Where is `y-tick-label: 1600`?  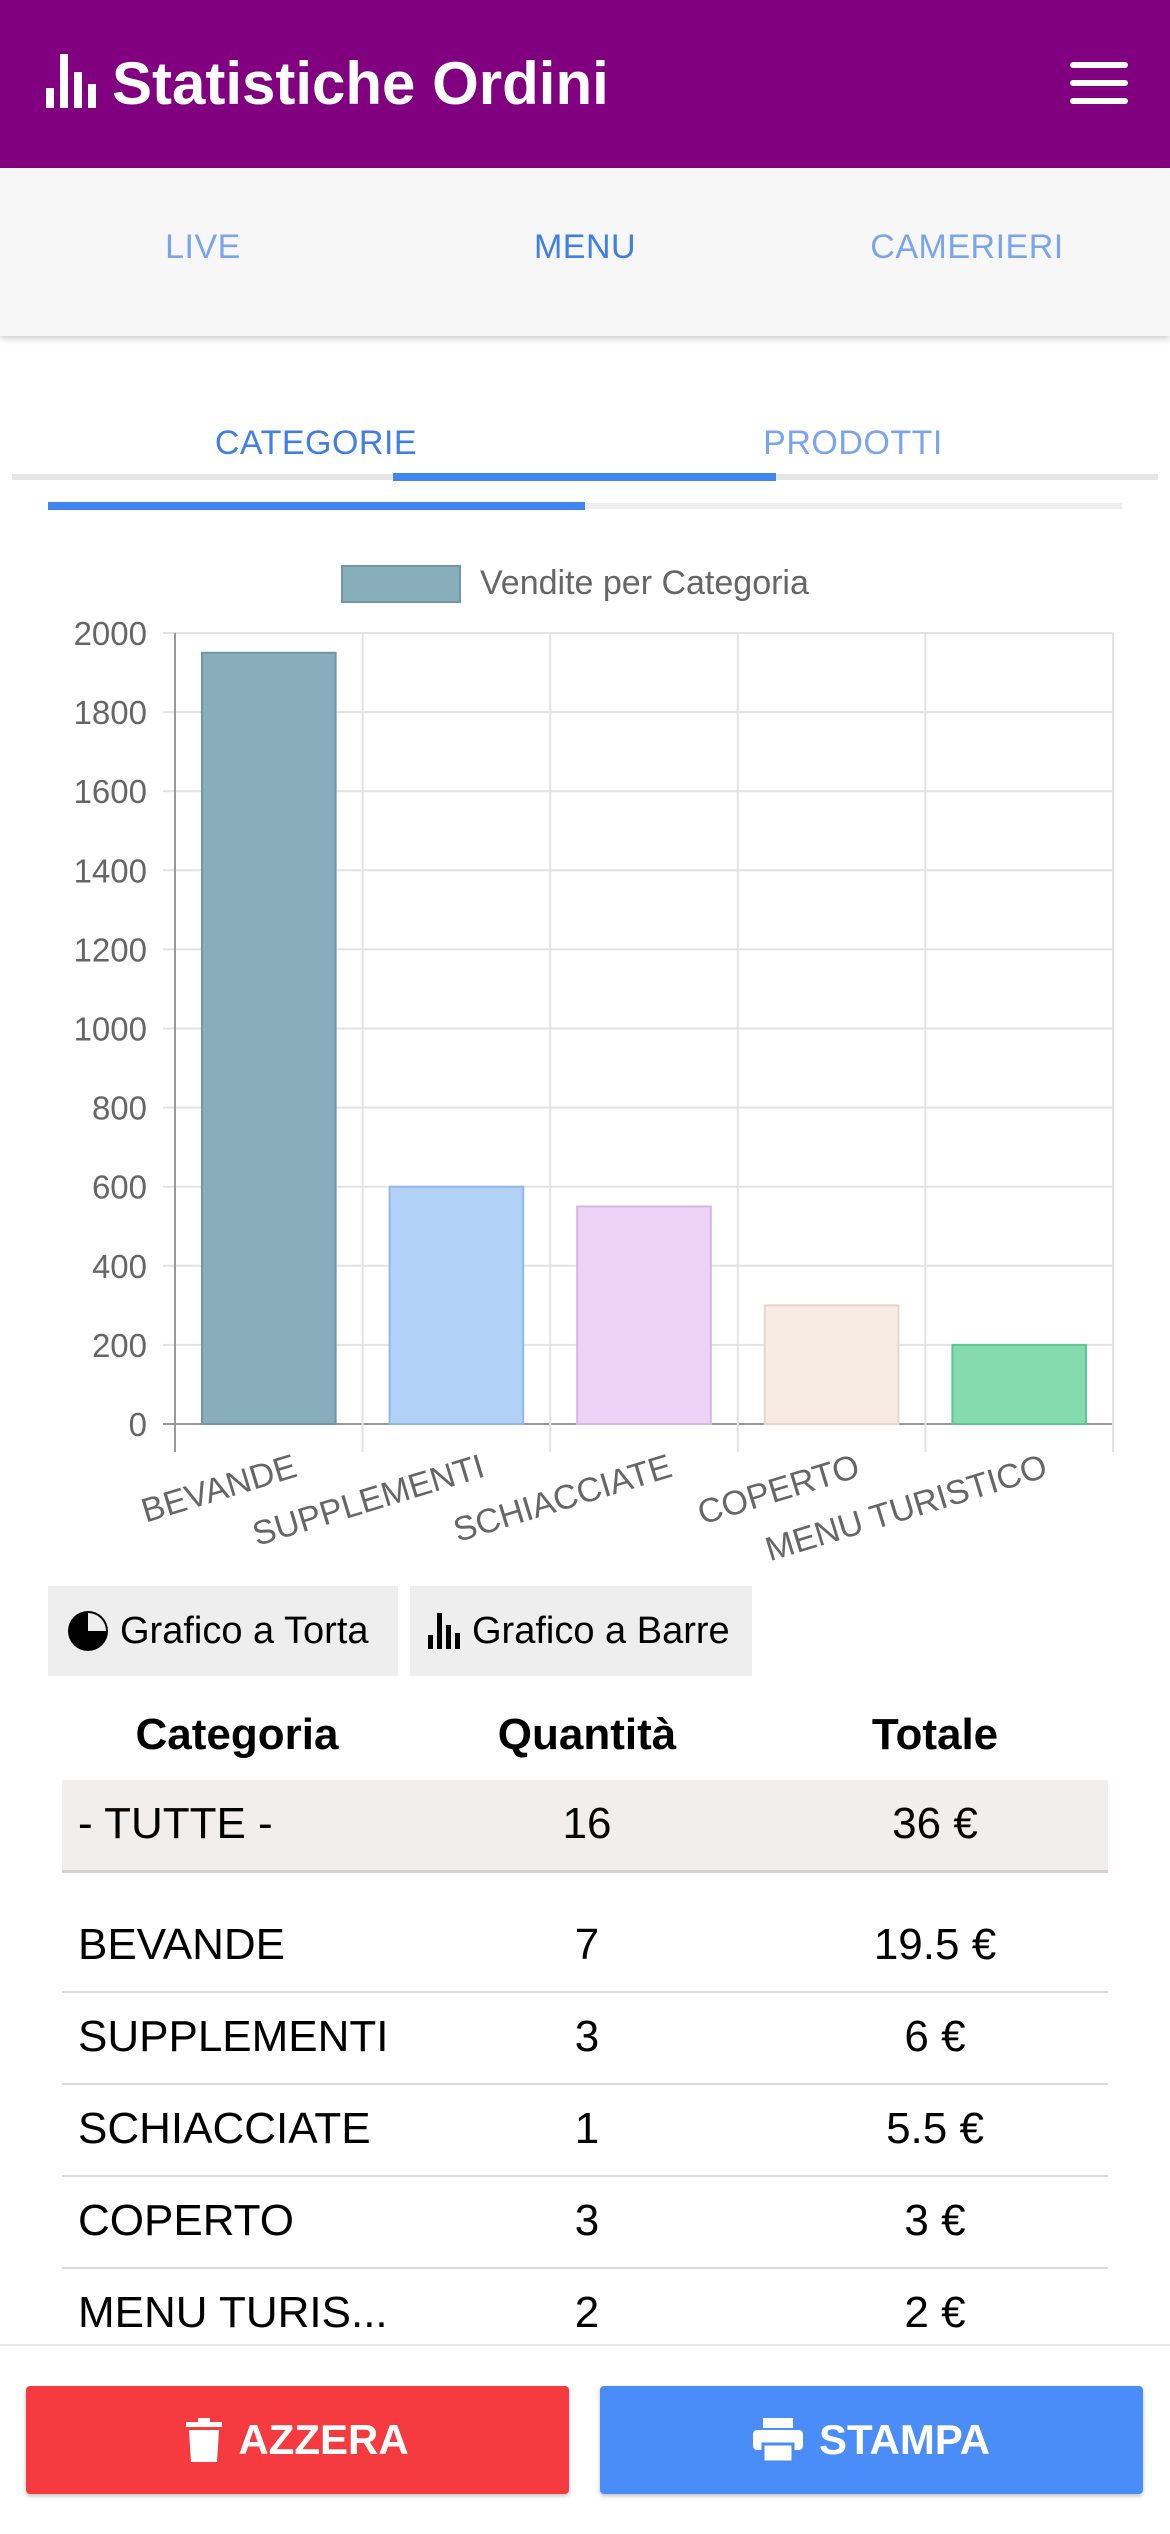
y-tick-label: 1600 is located at coordinates (110, 791).